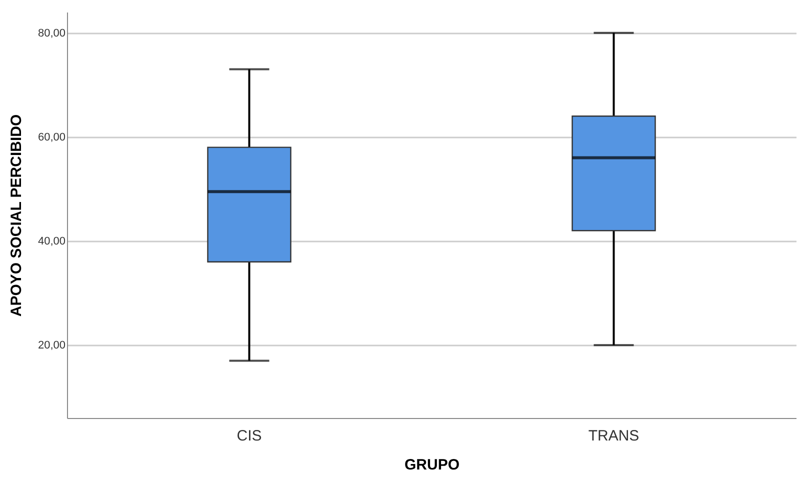  I want to click on y-tick-label: 20,00, so click(52, 346).